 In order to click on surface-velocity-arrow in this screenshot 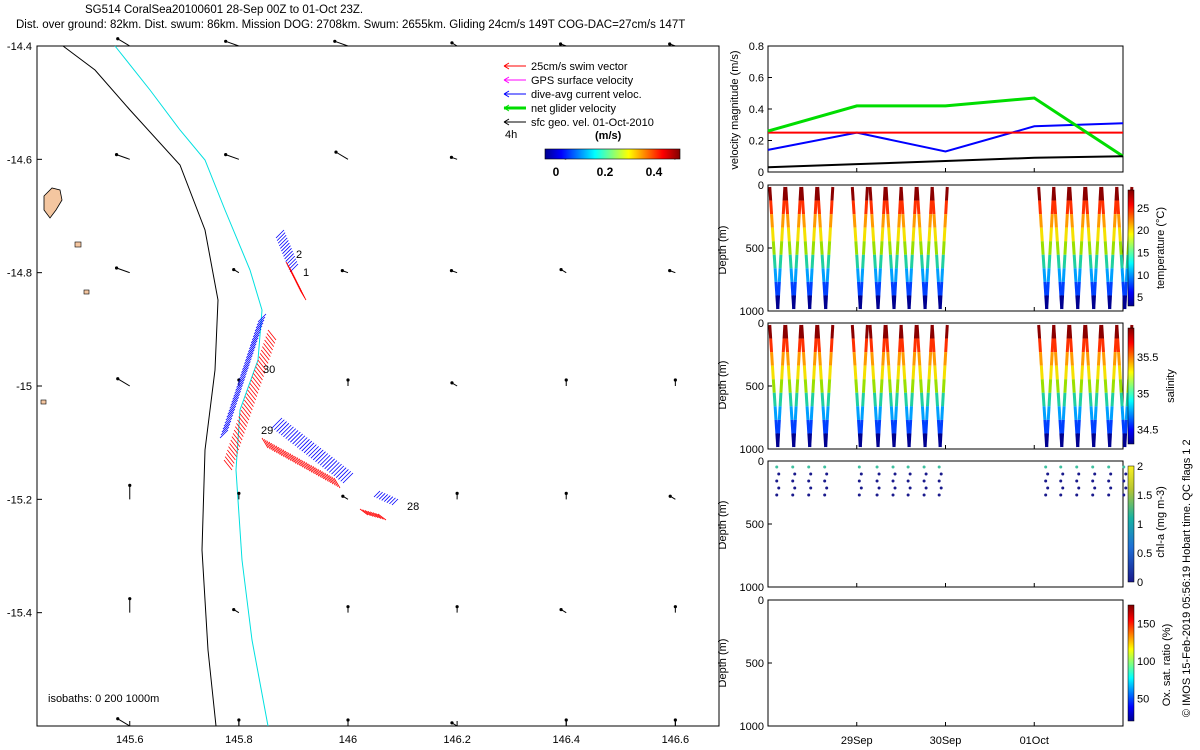, I will do `click(124, 382)`.